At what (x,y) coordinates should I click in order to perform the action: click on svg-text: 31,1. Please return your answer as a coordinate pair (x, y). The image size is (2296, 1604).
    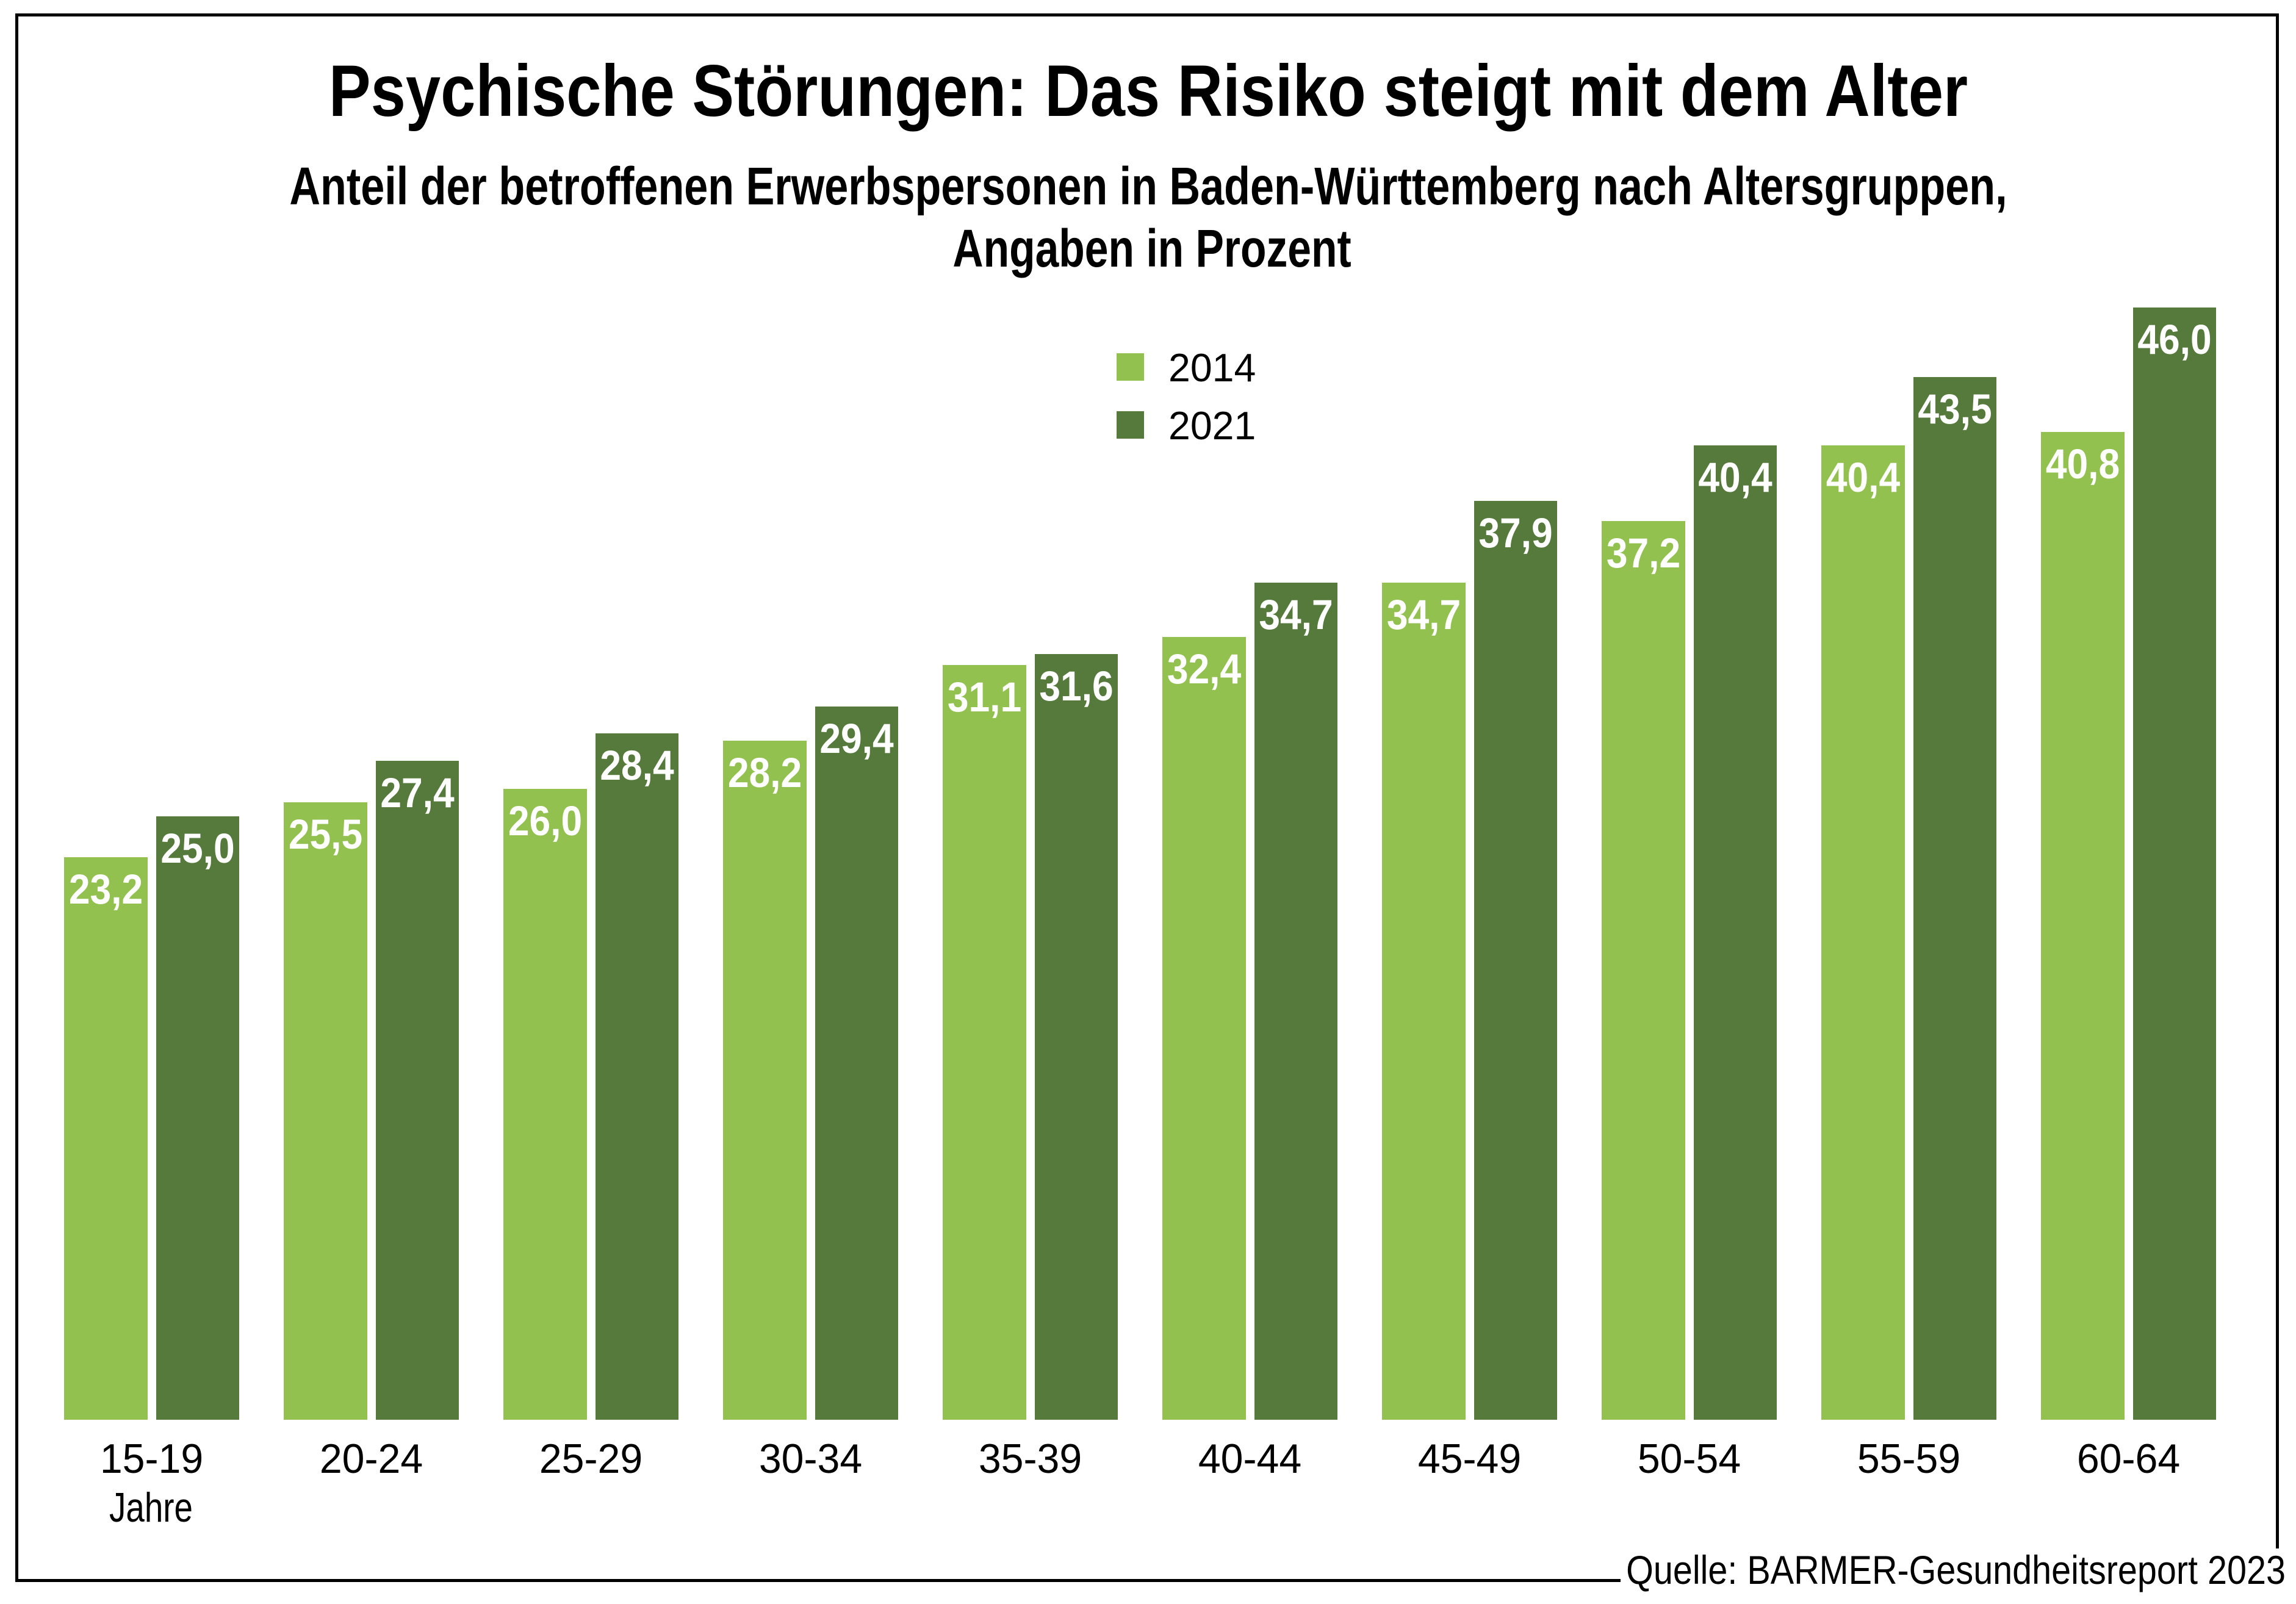
    Looking at the image, I should click on (985, 697).